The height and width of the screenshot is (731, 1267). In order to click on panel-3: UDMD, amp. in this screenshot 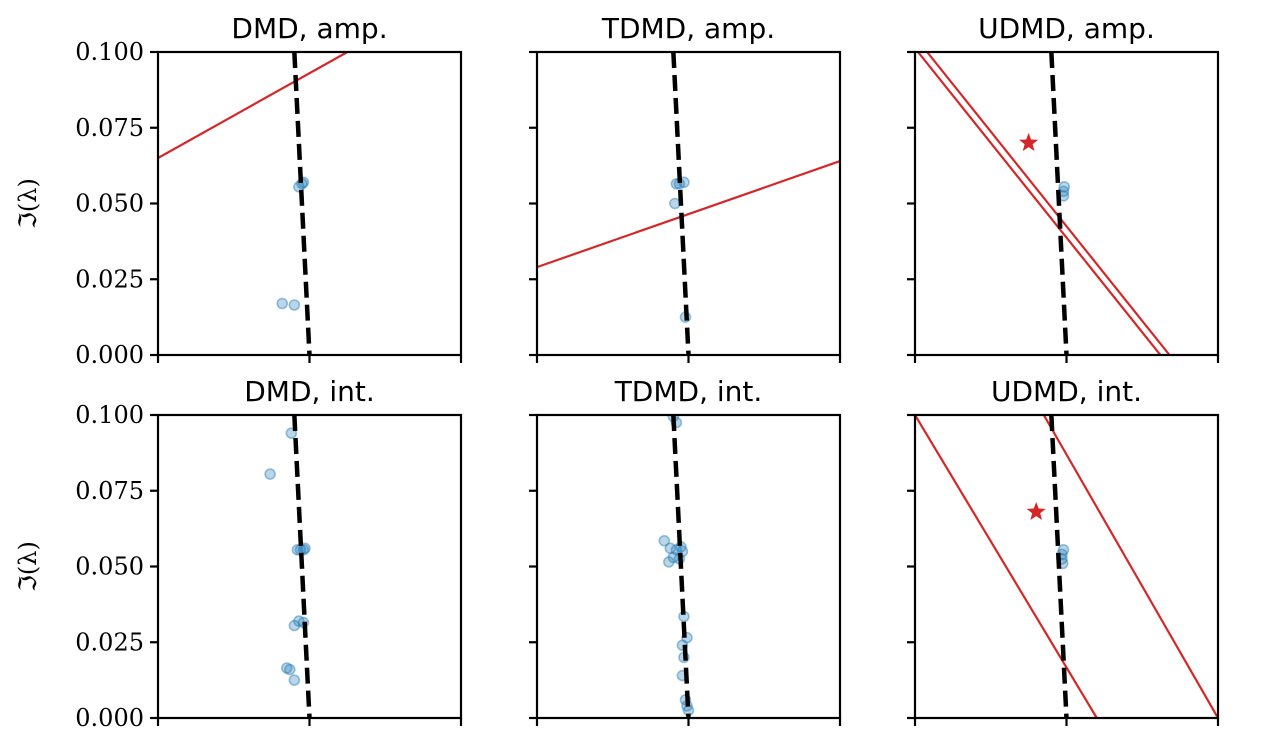, I will do `click(1063, 187)`.